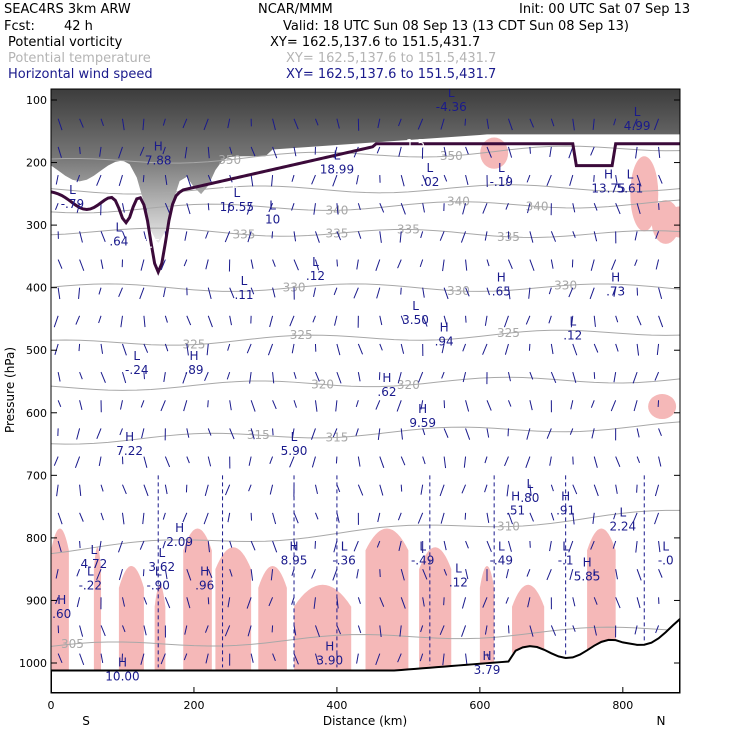 The height and width of the screenshot is (740, 740). I want to click on y-tick-label: 800, so click(36, 538).